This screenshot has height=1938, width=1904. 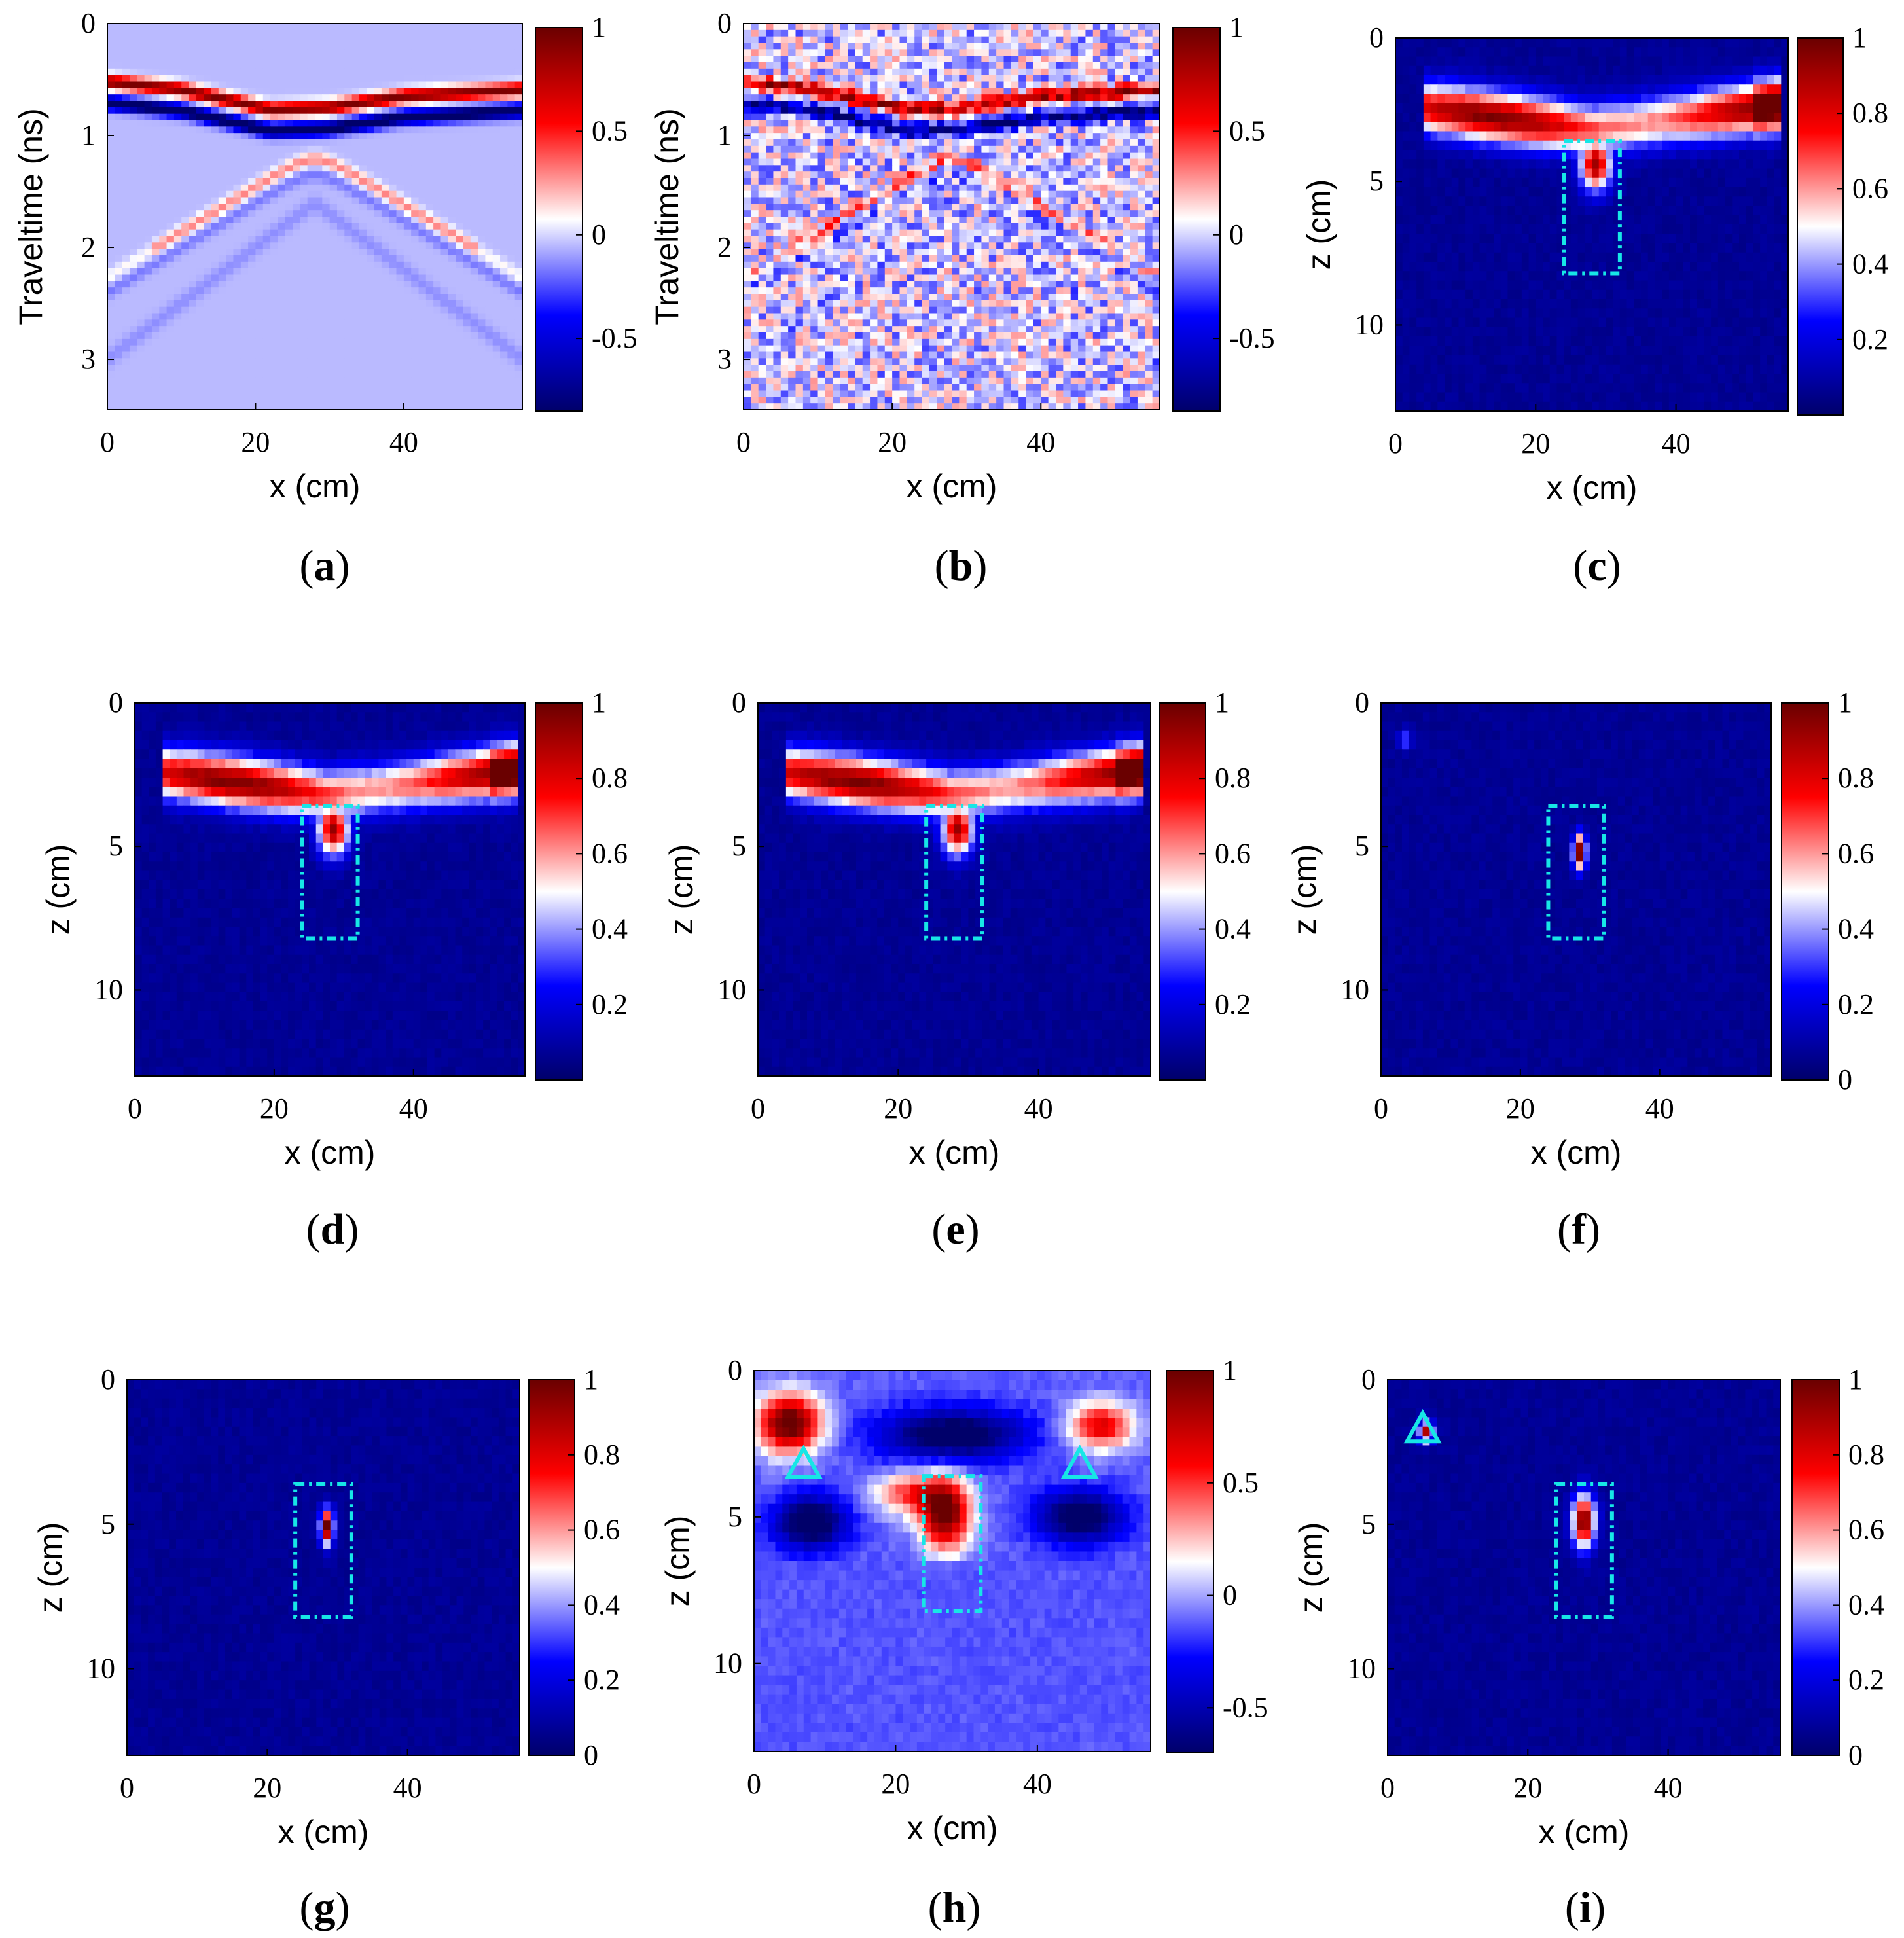 I want to click on panel-i: 0 20 40 0 5 10 x (cm) z (cm) 1 0.8 0.6 0.4 0.2 0 (i), so click(x=1588, y=1647).